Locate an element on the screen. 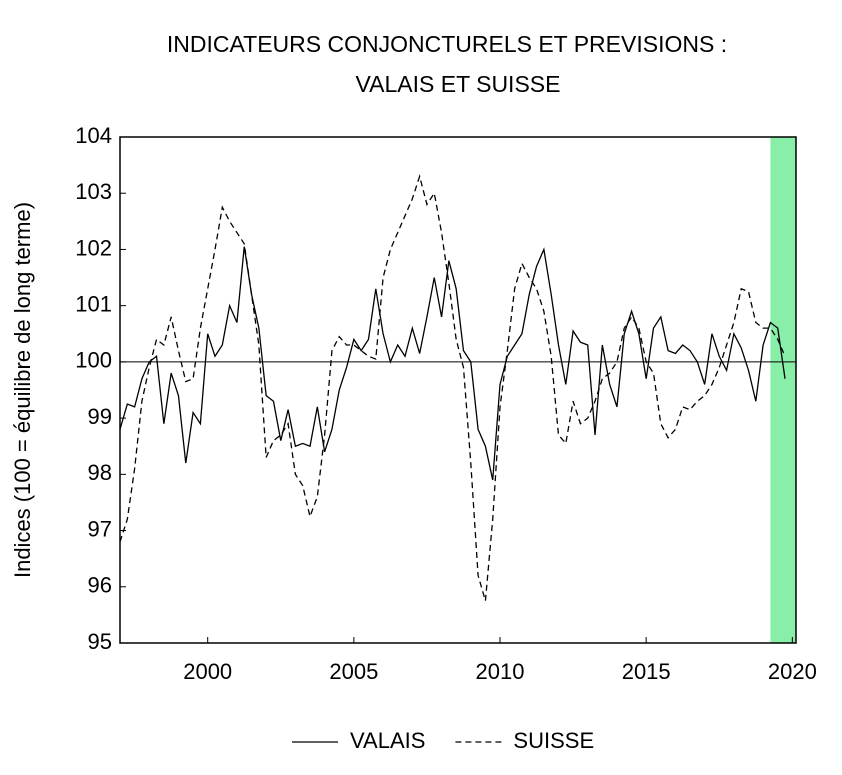 This screenshot has height=775, width=842. y-tick-label: 103 is located at coordinates (93, 191).